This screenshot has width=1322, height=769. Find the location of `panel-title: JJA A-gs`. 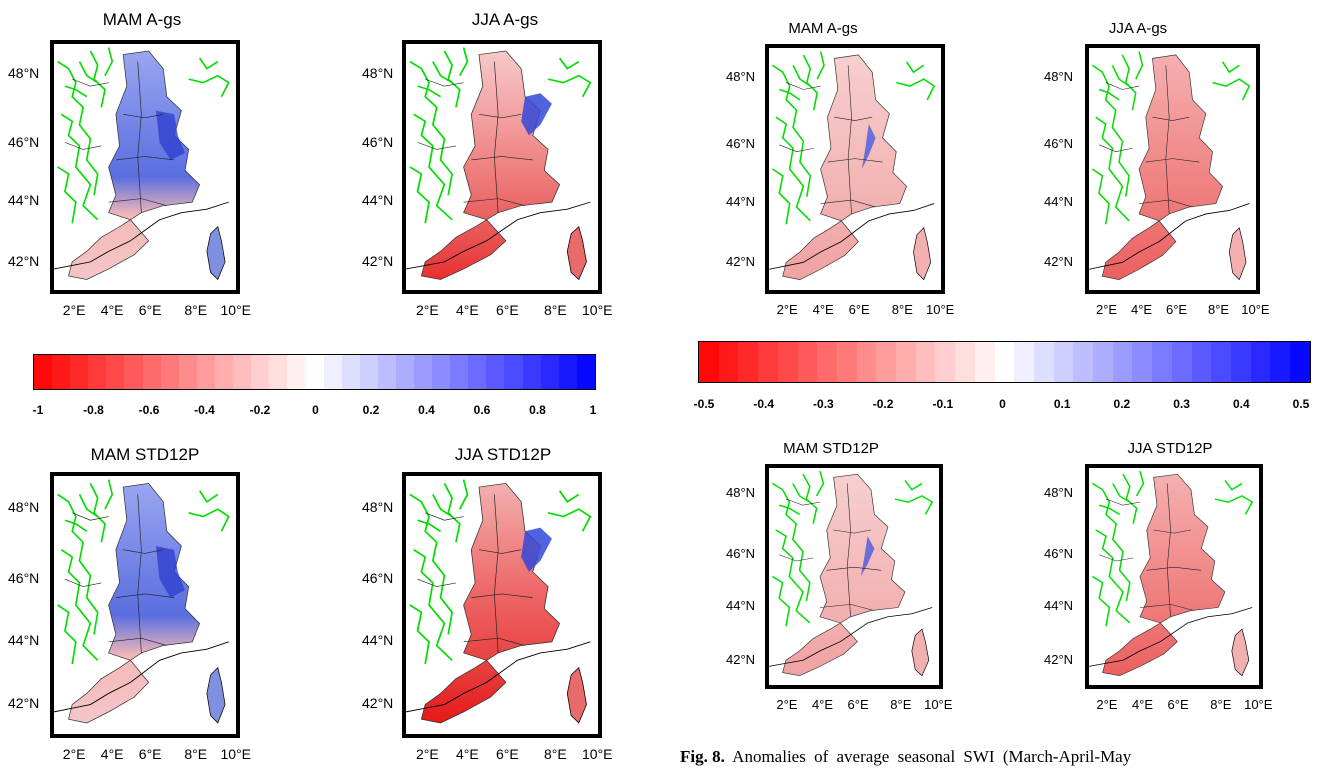

panel-title: JJA A-gs is located at coordinates (505, 19).